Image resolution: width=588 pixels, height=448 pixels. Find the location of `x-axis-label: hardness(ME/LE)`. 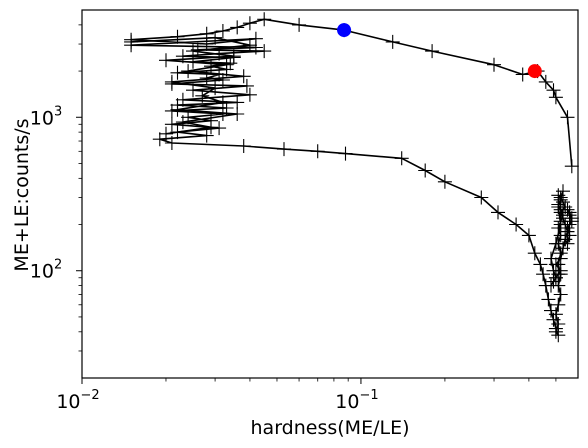

x-axis-label: hardness(ME/LE) is located at coordinates (330, 428).